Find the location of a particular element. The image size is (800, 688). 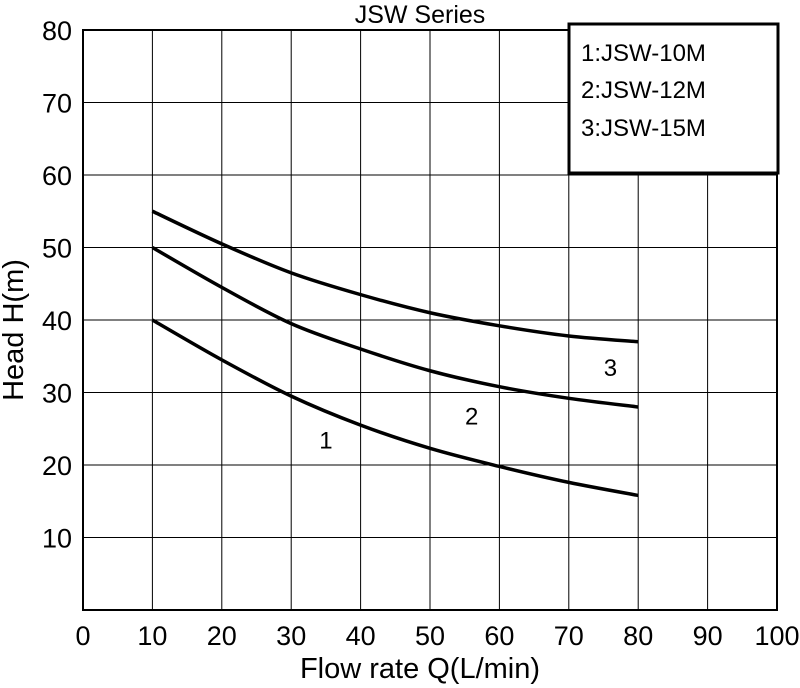

y-tick-labels: 10 20 30 40 50 60 70 80 is located at coordinates (57, 285).